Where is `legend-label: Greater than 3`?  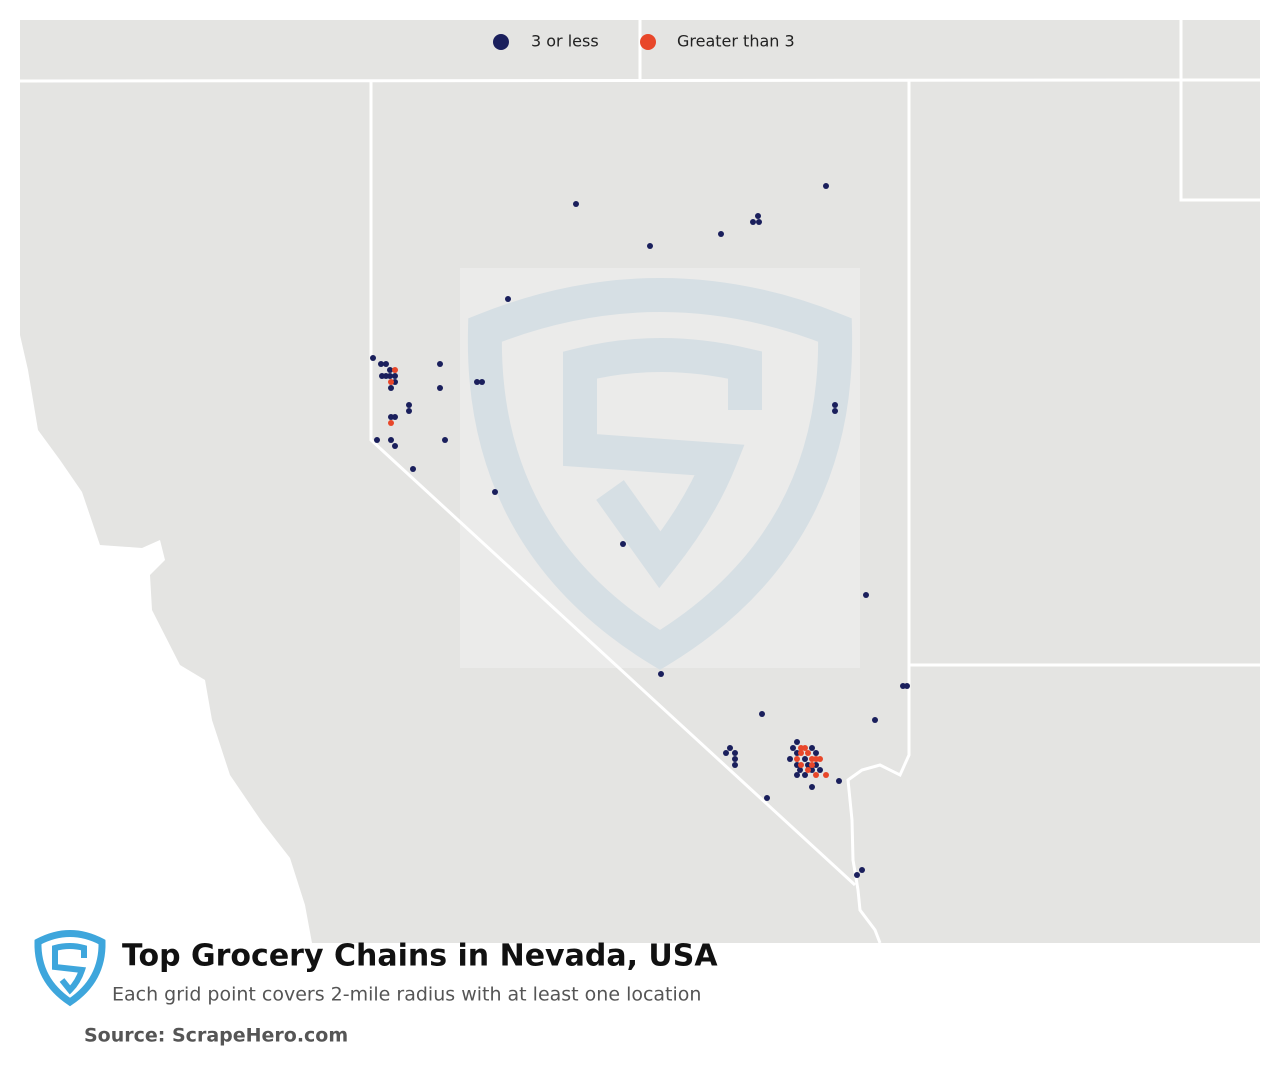
legend-label: Greater than 3 is located at coordinates (736, 41).